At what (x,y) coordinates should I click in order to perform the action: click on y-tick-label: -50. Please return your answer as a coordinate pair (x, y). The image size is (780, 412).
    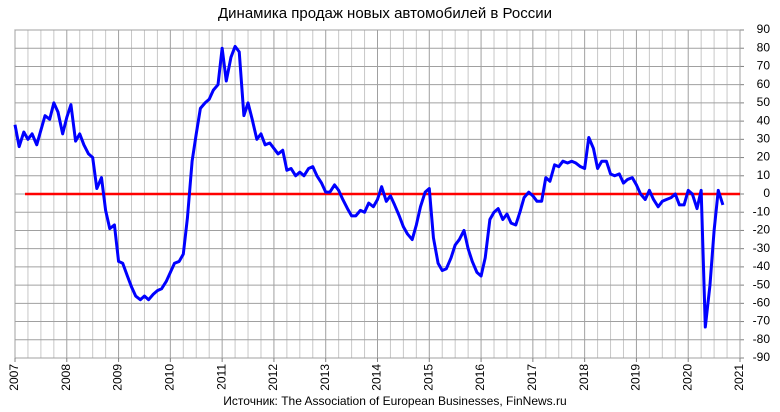
    Looking at the image, I should click on (762, 284).